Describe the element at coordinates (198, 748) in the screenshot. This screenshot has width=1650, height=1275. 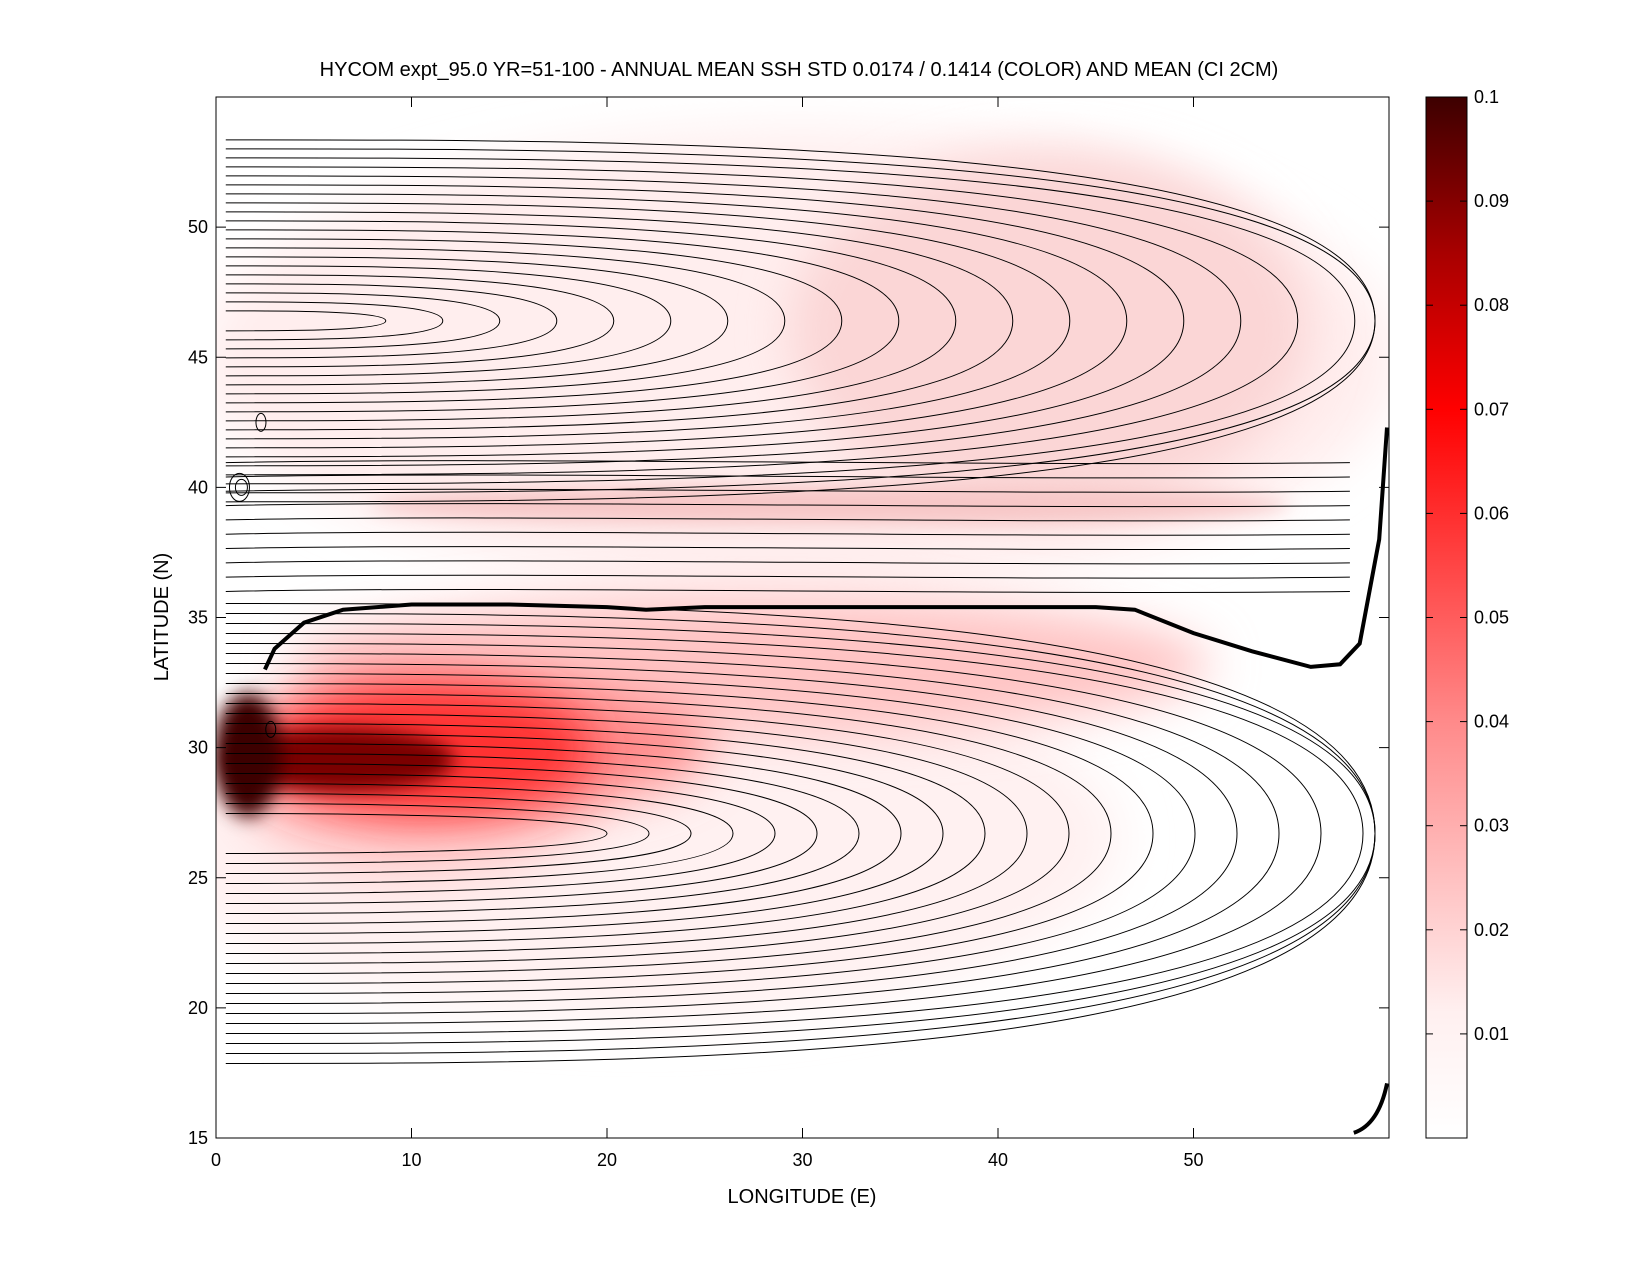
I see `y-tick-label: 30` at that location.